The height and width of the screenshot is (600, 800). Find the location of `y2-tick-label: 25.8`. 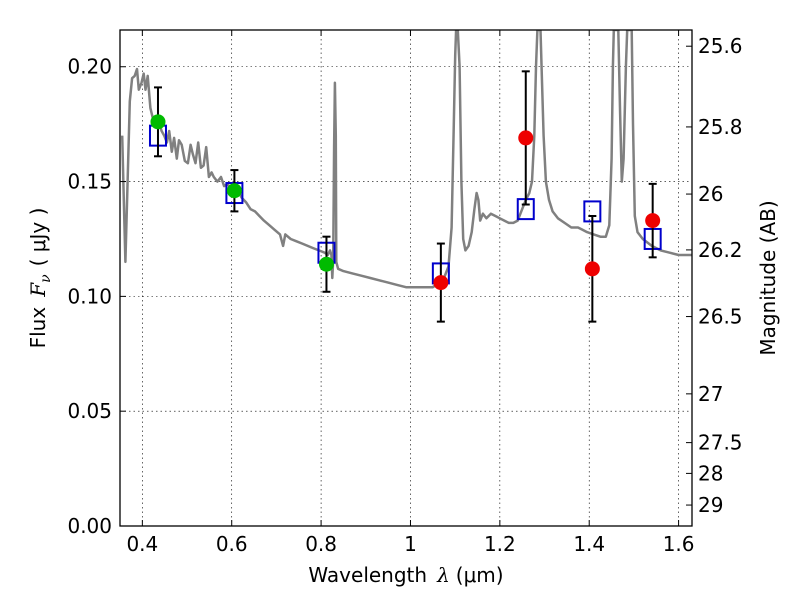

y2-tick-label: 25.8 is located at coordinates (720, 127).